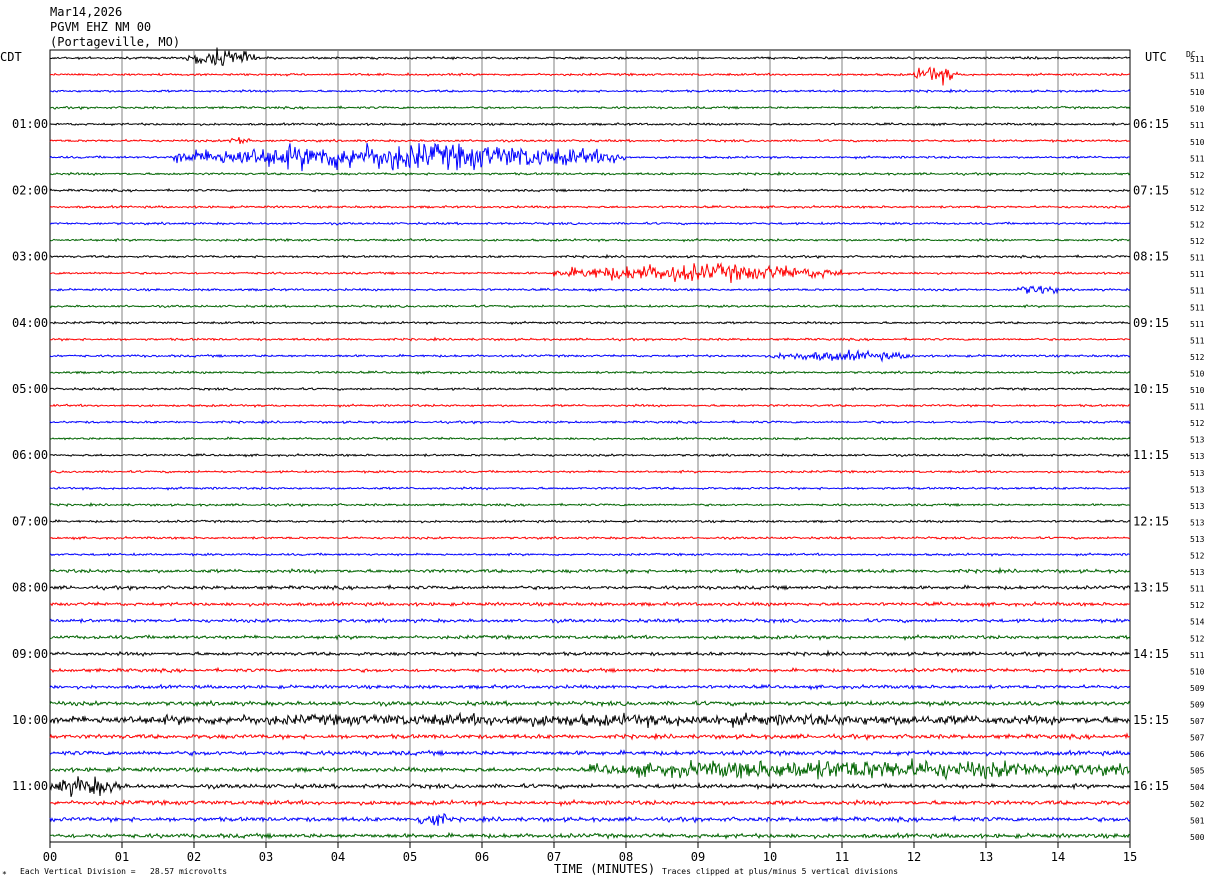 Image resolution: width=1210 pixels, height=886 pixels. I want to click on right-hour-label: 11:15, so click(1151, 455).